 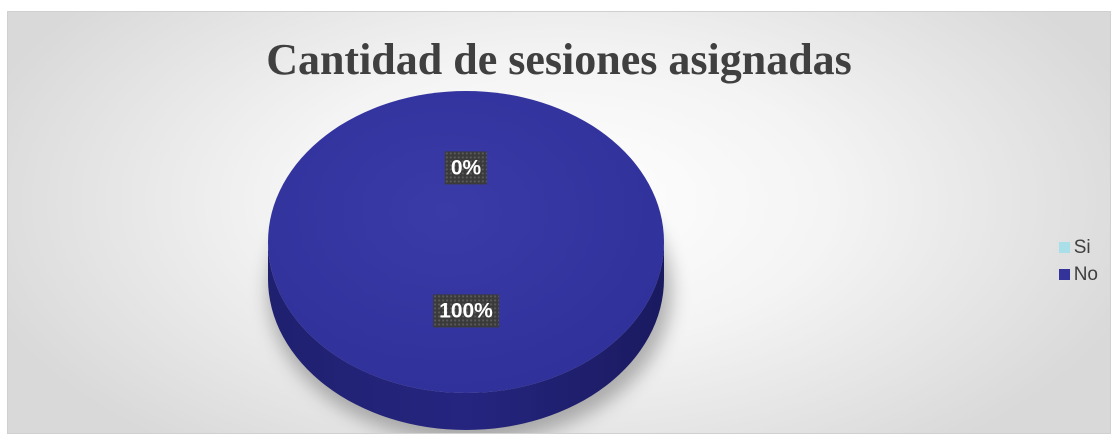 I want to click on chart-title: Cantidad de sesiones asignadas, so click(x=559, y=59).